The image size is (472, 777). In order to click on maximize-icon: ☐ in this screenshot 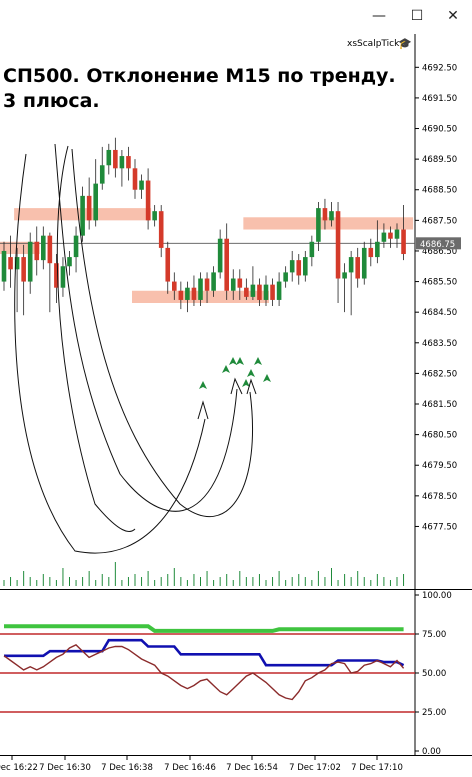, I will do `click(417, 16)`.